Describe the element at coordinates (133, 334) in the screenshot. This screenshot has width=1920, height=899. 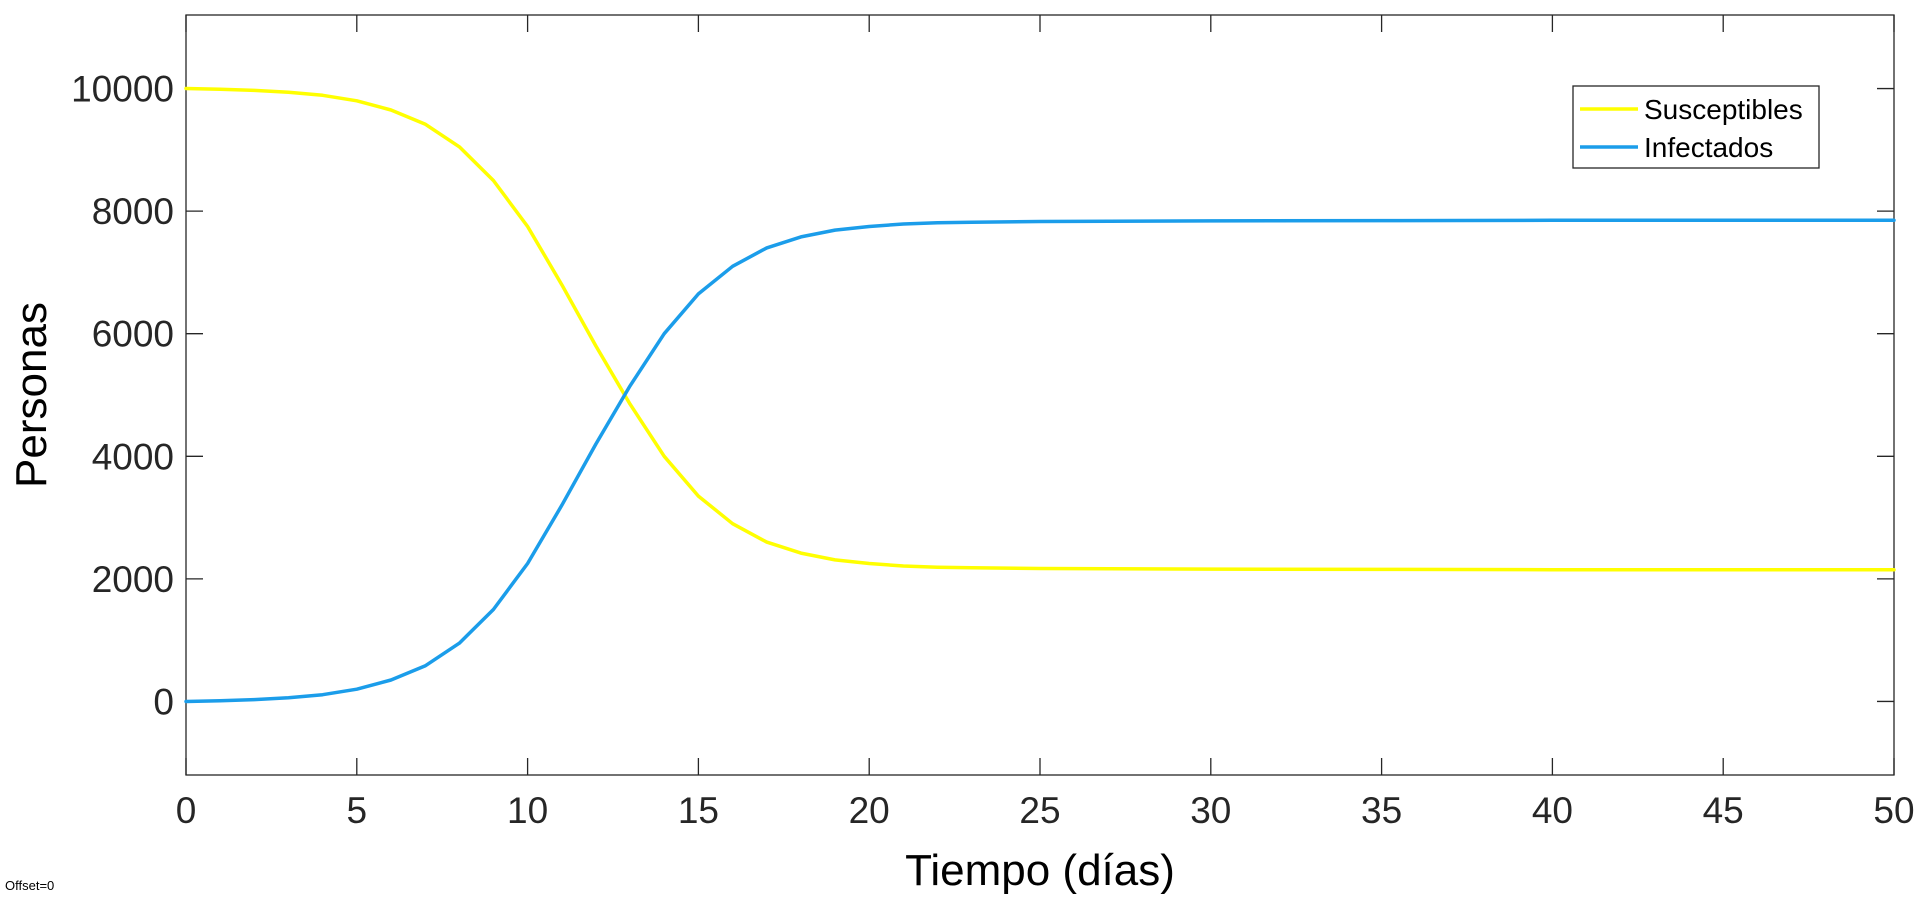
I see `y-tick-label-3: 6000` at that location.